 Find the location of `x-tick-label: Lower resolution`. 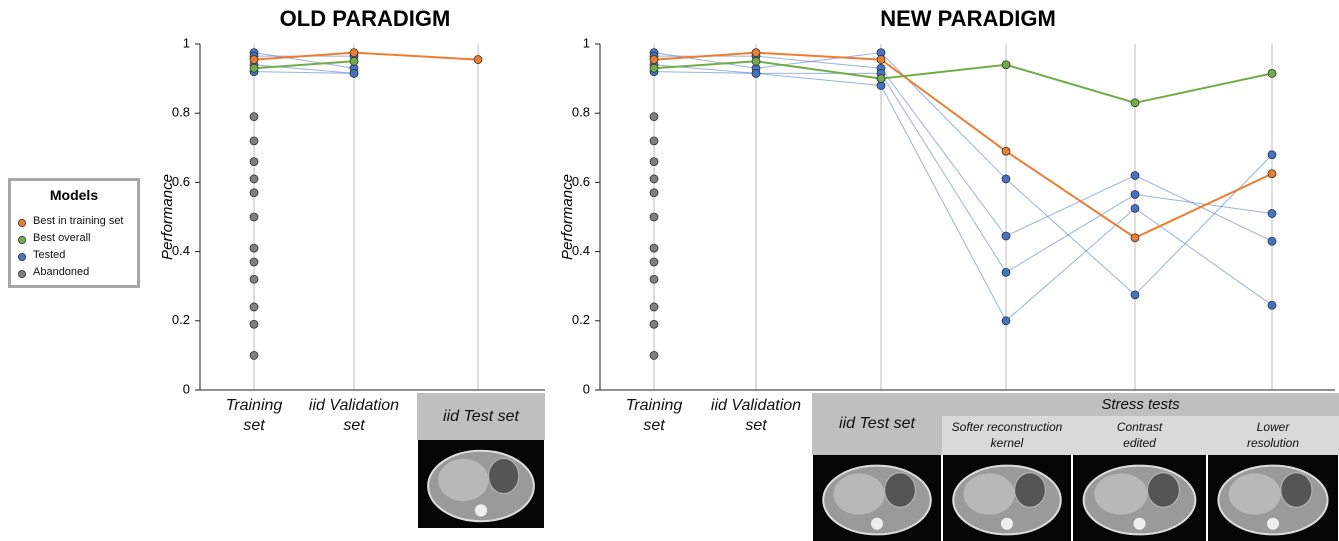

x-tick-label: Lower resolution is located at coordinates (1273, 435).